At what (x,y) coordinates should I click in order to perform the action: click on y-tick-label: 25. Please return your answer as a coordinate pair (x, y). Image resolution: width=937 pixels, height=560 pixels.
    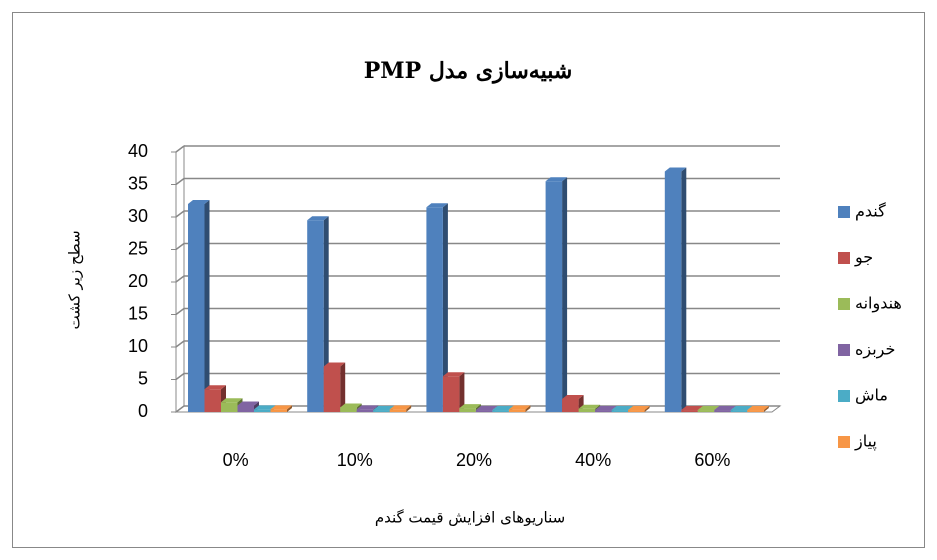
    Looking at the image, I should click on (138, 248).